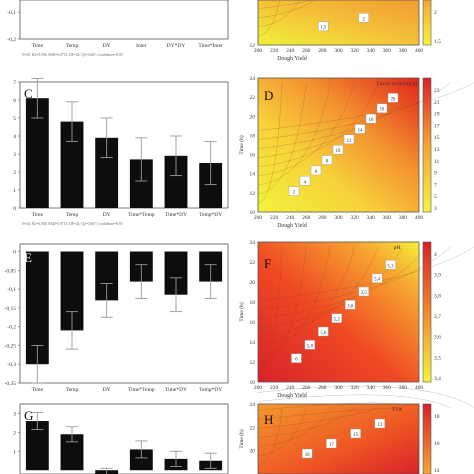  Describe the element at coordinates (11, 271) in the screenshot. I see `y-tick-label: -0,05` at that location.